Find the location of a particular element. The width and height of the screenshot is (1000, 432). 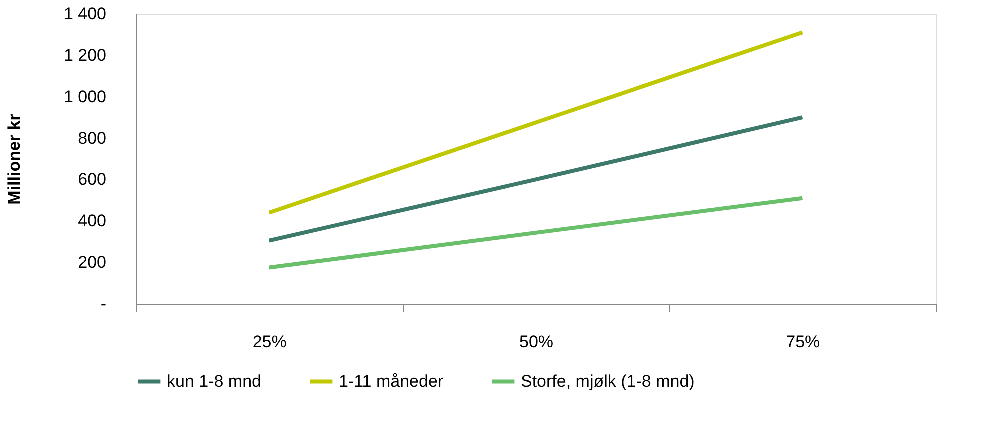

y-tick-label: 800 is located at coordinates (92, 138).